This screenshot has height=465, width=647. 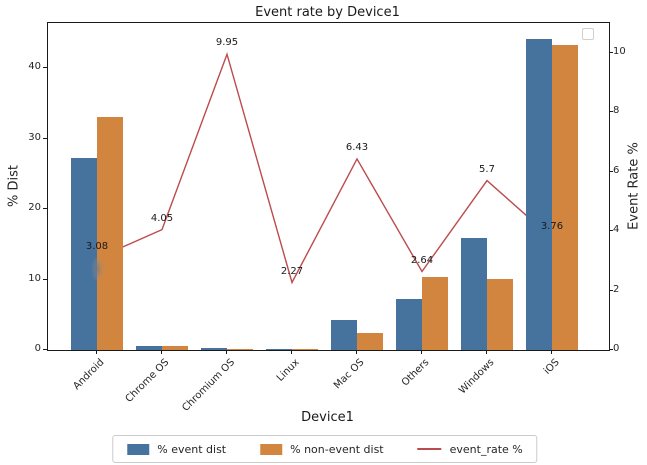 I want to click on bar-event-dist-chromium-os, so click(x=214, y=348).